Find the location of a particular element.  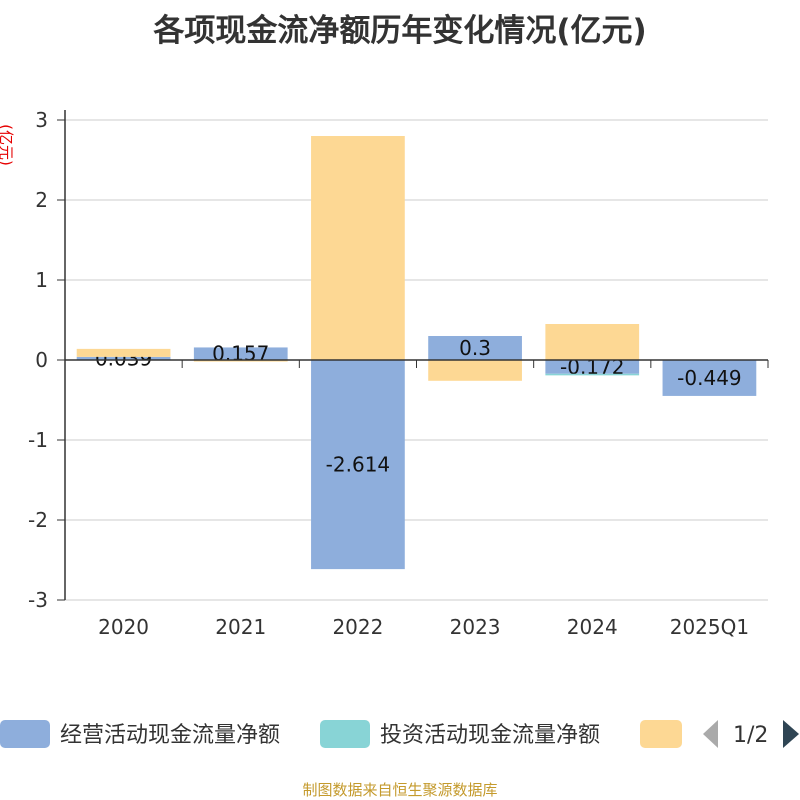

bar-series2-2021 is located at coordinates (240, 361).